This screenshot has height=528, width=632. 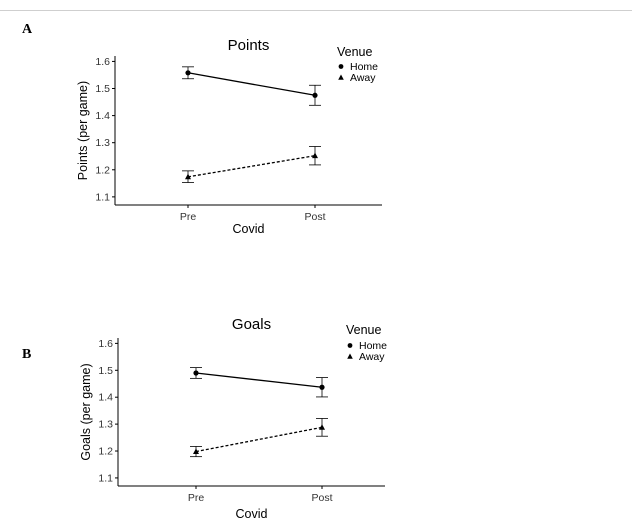 I want to click on chart-0-series-away-legend-marker, so click(x=341, y=77).